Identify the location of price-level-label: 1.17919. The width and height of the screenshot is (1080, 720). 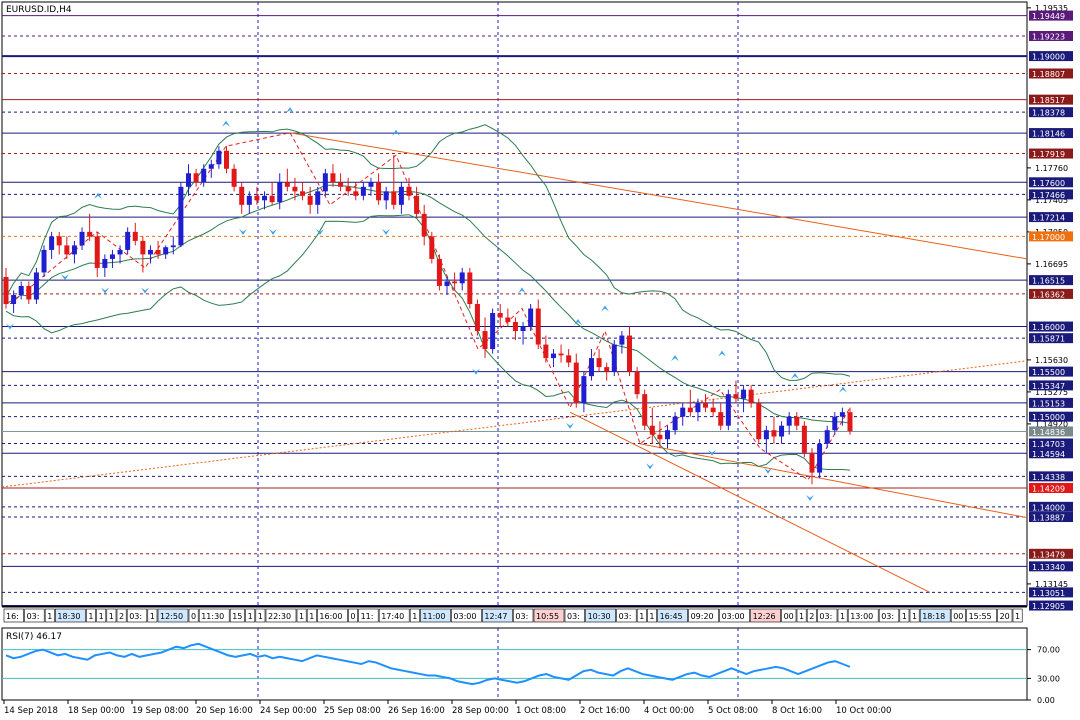
(1048, 154).